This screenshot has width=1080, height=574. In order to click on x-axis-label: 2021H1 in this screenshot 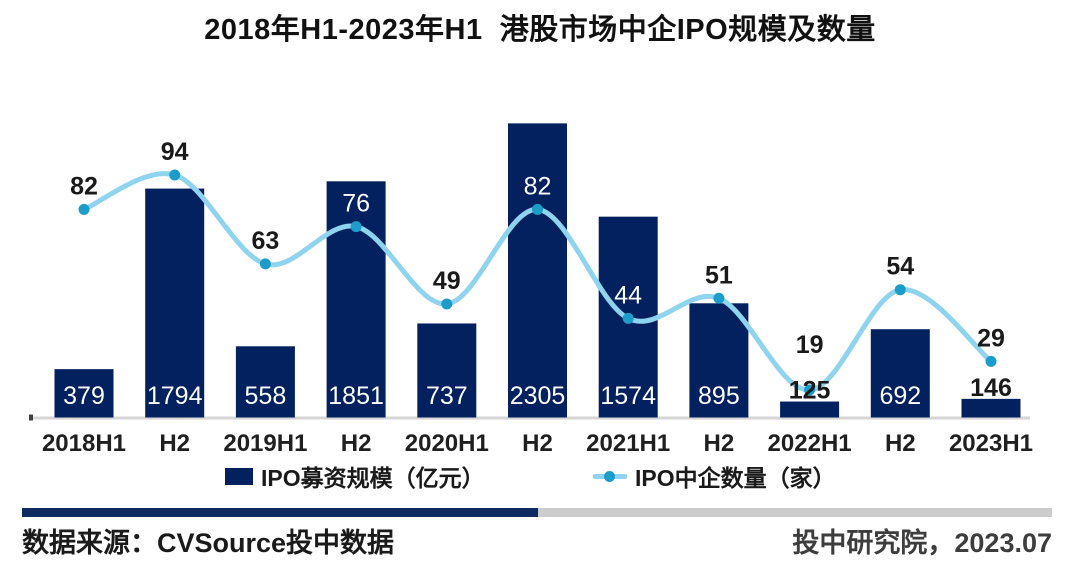, I will do `click(628, 443)`.